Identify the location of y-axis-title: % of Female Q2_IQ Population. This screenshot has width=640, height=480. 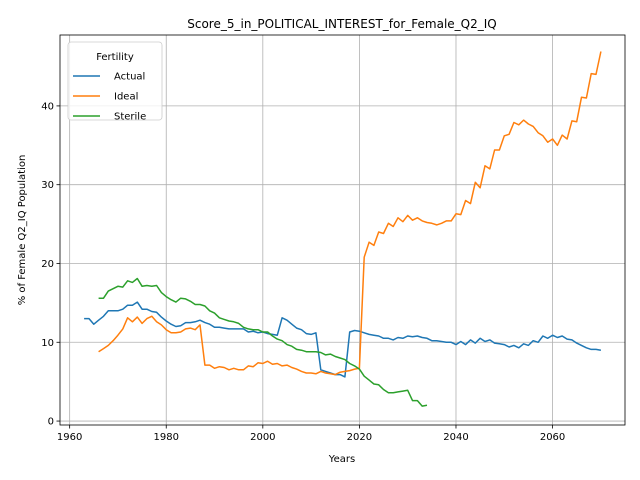
(22, 230).